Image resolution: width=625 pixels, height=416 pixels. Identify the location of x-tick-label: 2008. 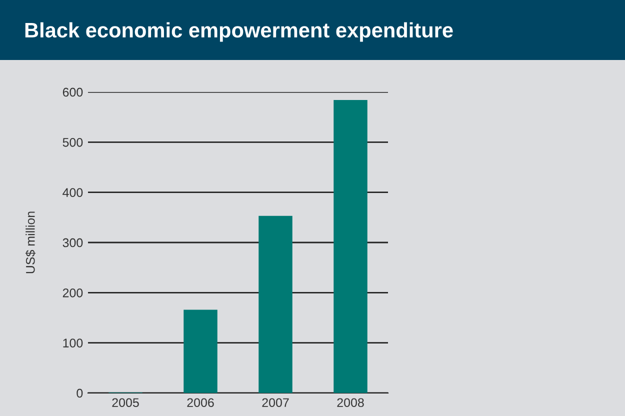
(350, 403).